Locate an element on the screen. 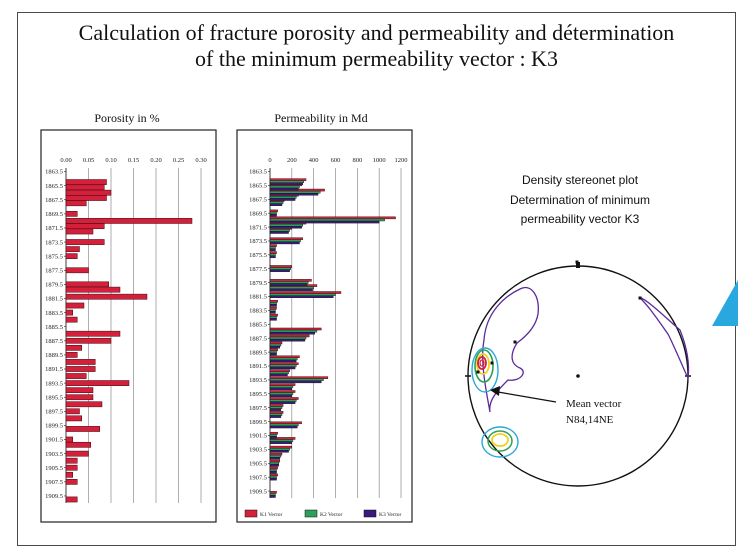  porosity-x-tick-label: 0.15 is located at coordinates (133, 160).